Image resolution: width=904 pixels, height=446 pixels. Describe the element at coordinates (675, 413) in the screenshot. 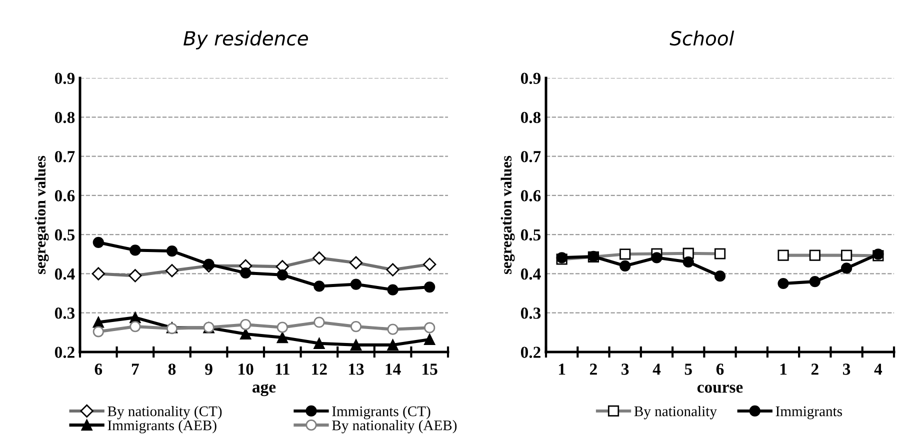

I see `legend-label: By nationality` at that location.